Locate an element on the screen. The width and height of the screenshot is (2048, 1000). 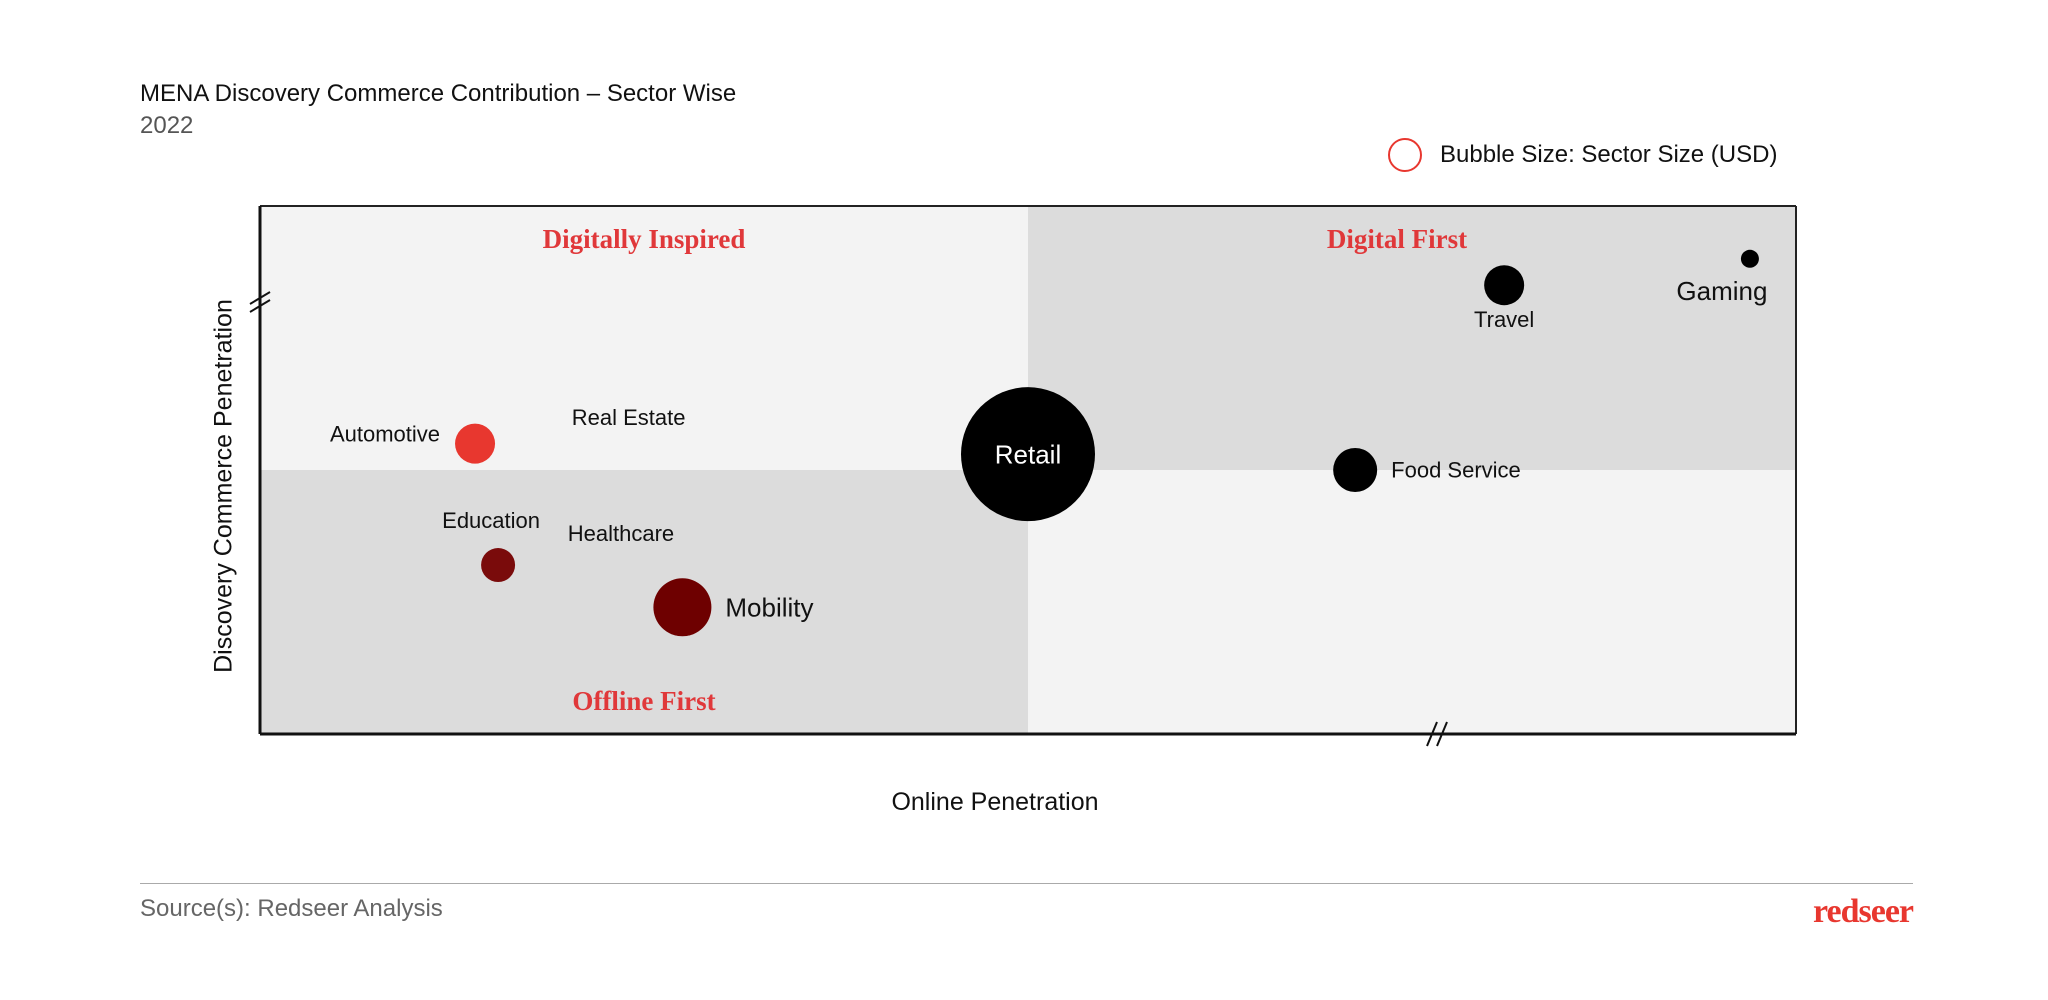
bubble-label-travel: Travel is located at coordinates (1504, 319).